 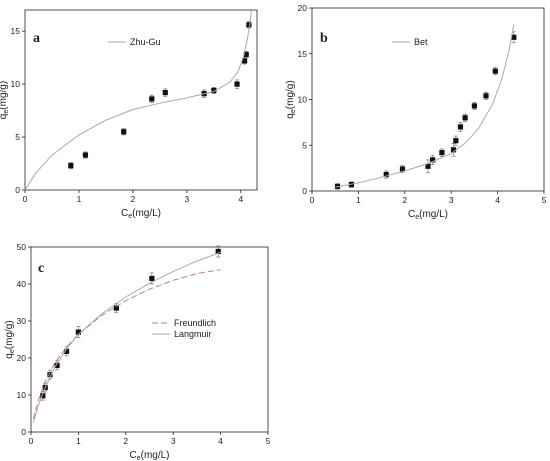 What do you see at coordinates (268, 441) in the screenshot?
I see `panel-c-x-tick-label: 5` at bounding box center [268, 441].